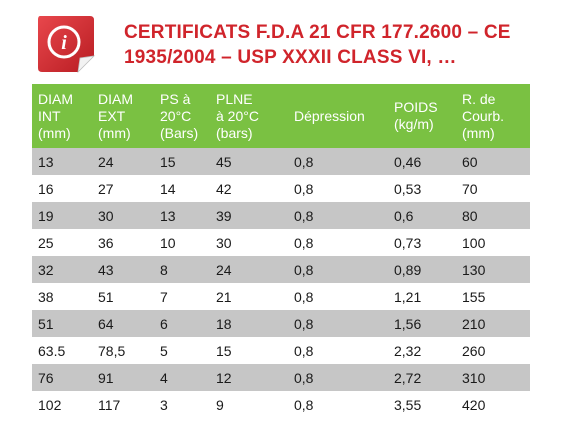 The image size is (566, 441). What do you see at coordinates (281, 242) in the screenshot?
I see `table-row: 25 36 10 30 0,8 0,73 100` at bounding box center [281, 242].